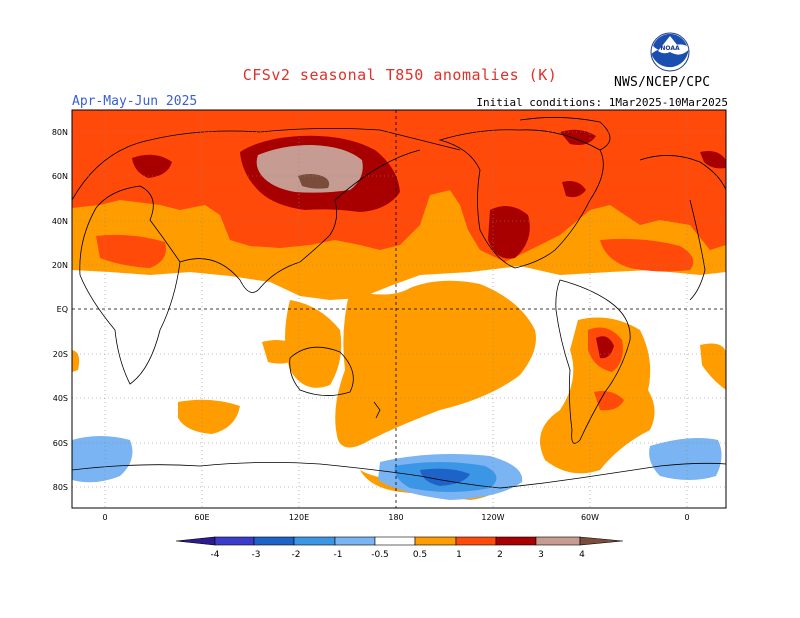 This screenshot has width=800, height=618. I want to click on colorbar-label: -1, so click(338, 555).